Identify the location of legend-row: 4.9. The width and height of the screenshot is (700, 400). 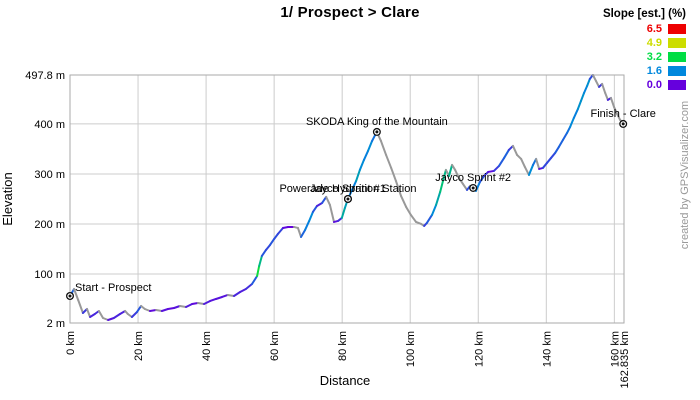
(644, 43).